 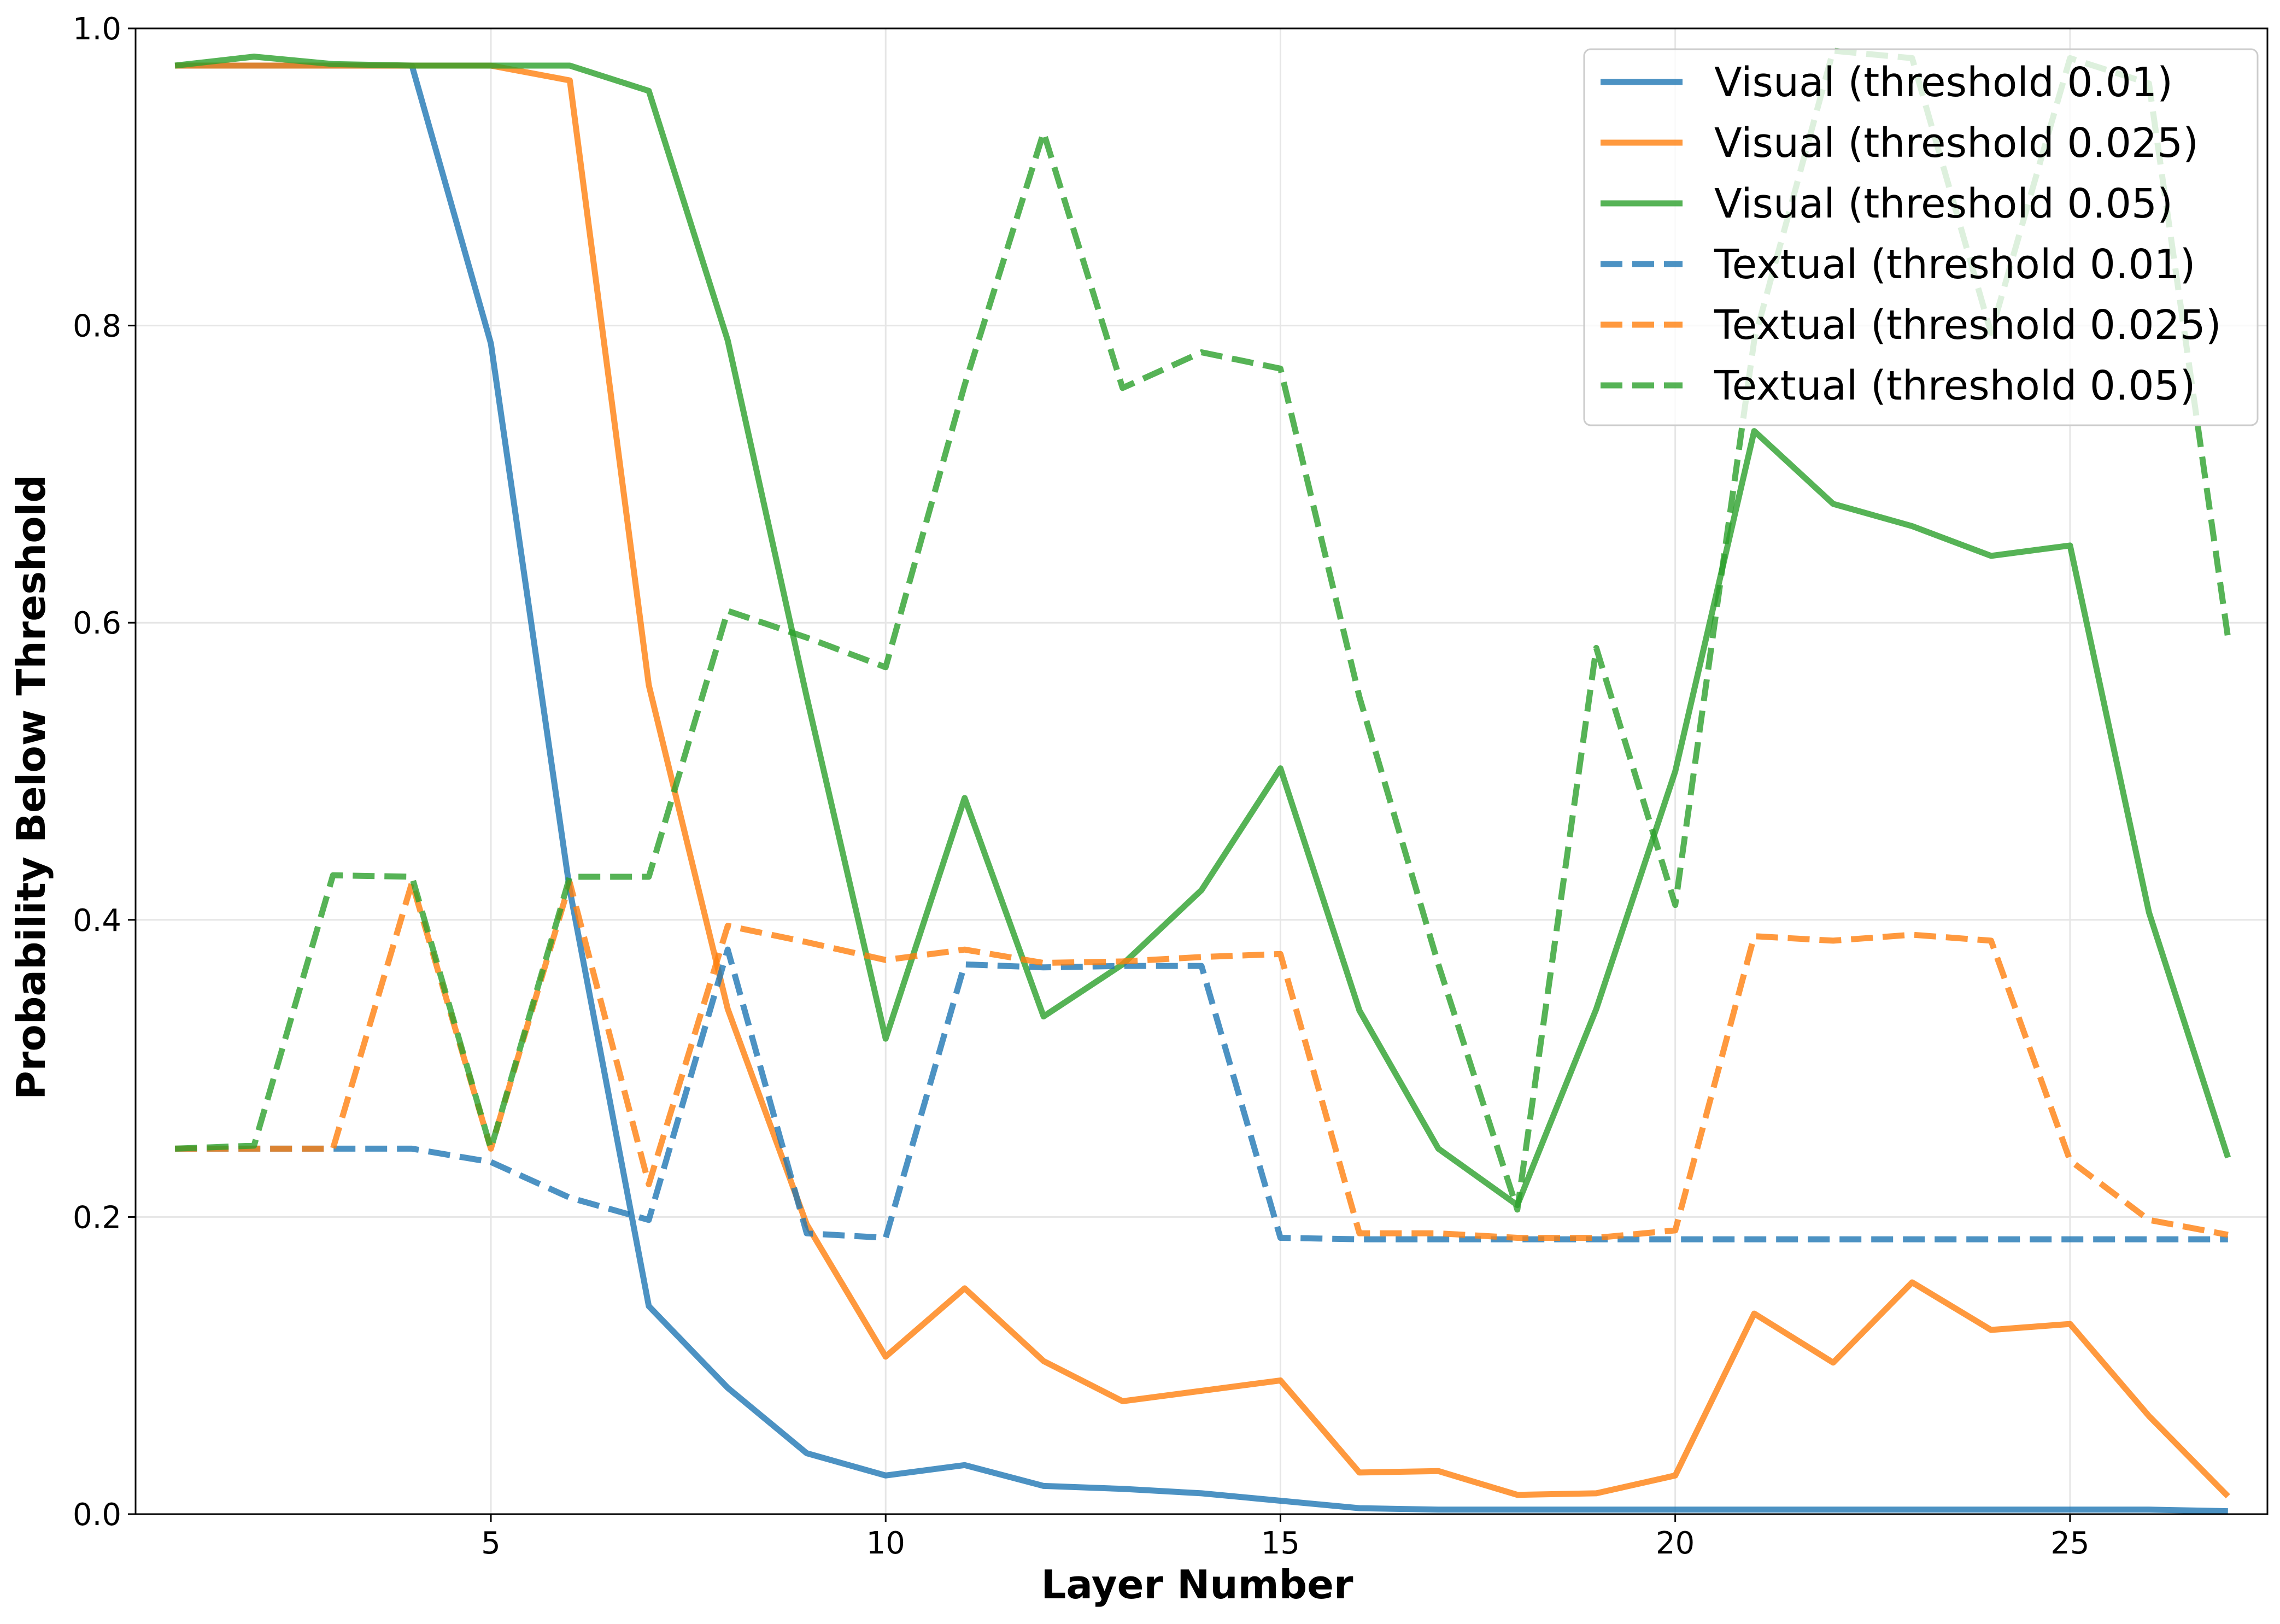 I want to click on y-axis-label: Probability Below Threshold, so click(x=31, y=787).